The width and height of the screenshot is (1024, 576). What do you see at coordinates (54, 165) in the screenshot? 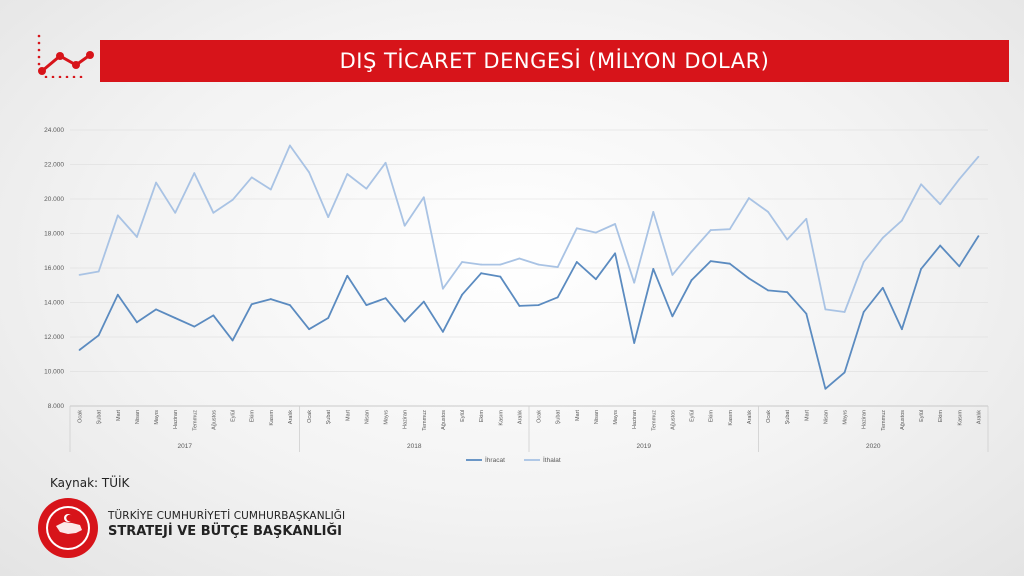
I see `y-tick-label: 22.000` at bounding box center [54, 165].